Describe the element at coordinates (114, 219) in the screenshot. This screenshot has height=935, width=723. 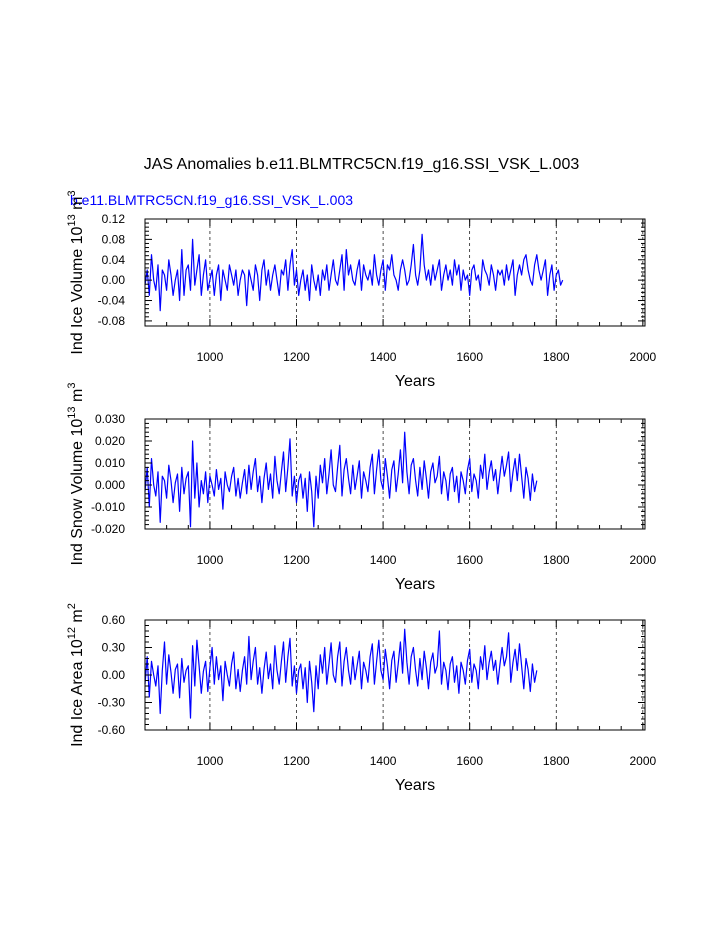
I see `ice-volume-ytick-label: 0.12` at that location.